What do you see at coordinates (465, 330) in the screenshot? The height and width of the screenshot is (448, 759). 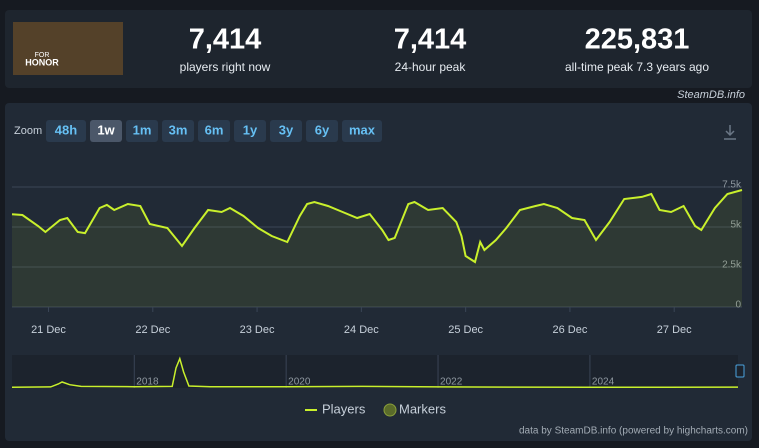 I see `x-tick-label: 25 Dec` at bounding box center [465, 330].